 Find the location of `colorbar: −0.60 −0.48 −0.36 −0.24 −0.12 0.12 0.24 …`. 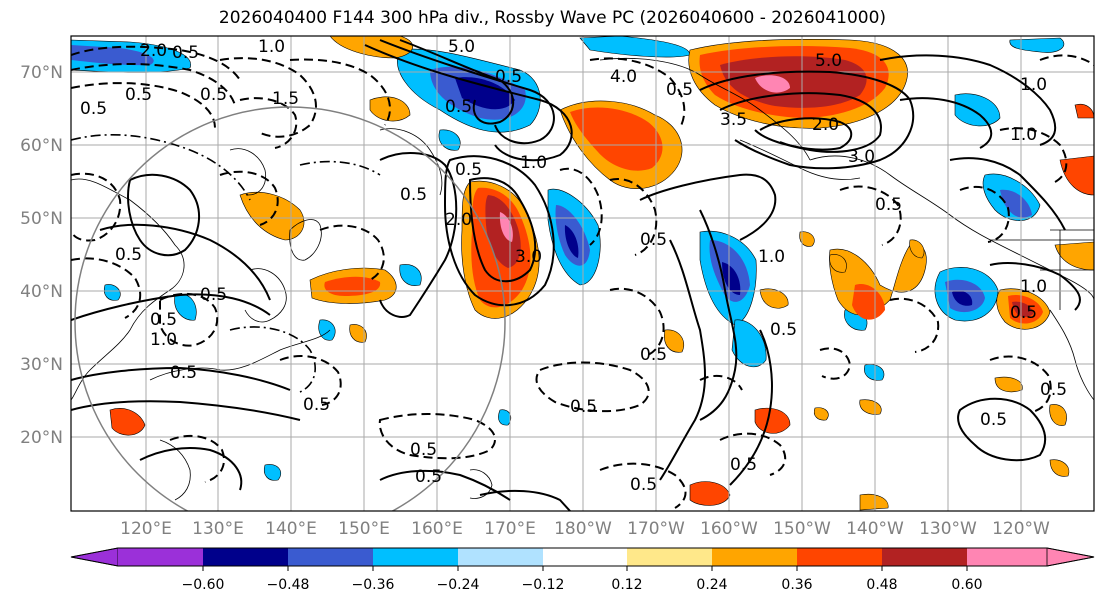

colorbar: −0.60 −0.48 −0.36 −0.24 −0.12 0.12 0.24 … is located at coordinates (582, 570).